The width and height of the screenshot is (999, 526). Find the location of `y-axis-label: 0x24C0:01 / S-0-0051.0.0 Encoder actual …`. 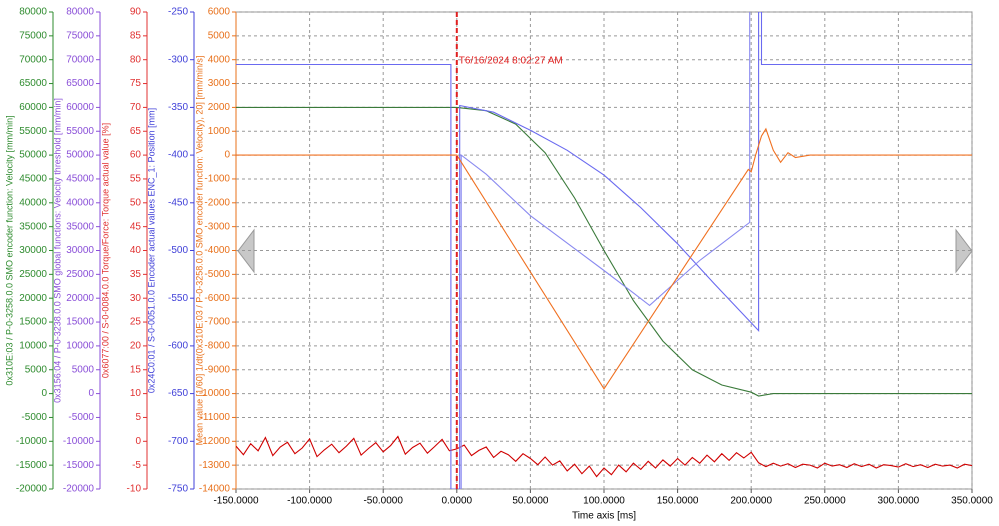

y-axis-label: 0x24C0:01 / S-0-0051.0.0 Encoder actual … is located at coordinates (151, 250).